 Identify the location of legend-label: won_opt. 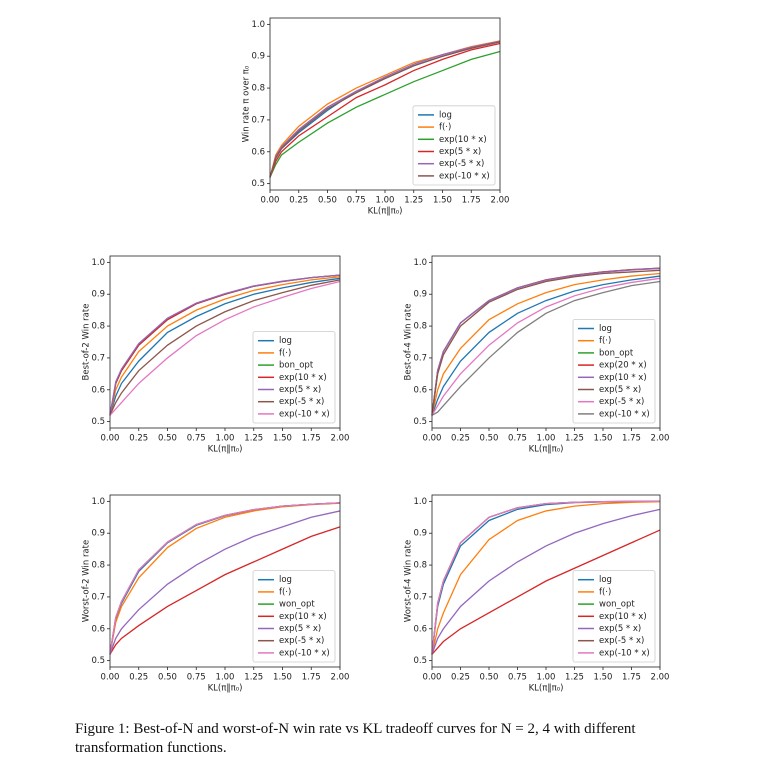
(617, 605).